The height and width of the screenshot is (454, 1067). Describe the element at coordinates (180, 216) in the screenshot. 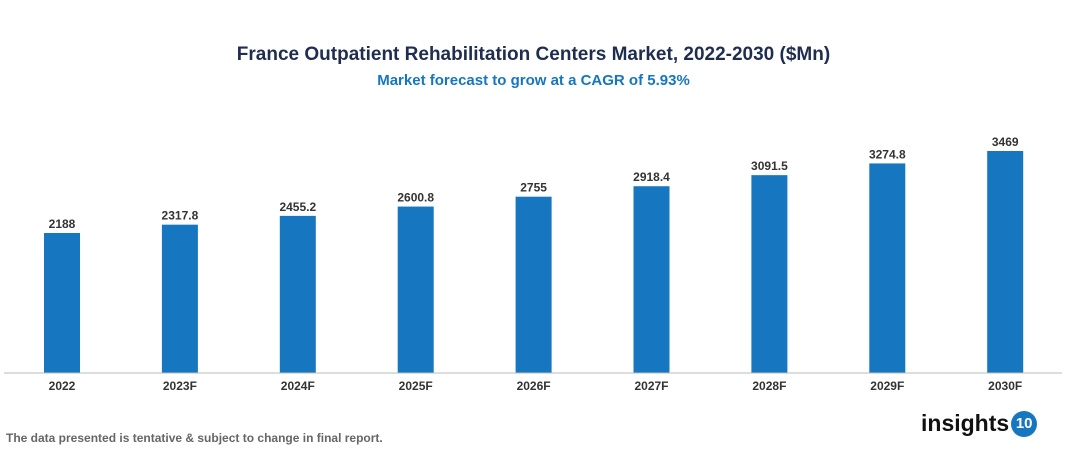

I see `data-label: 2317.8` at that location.